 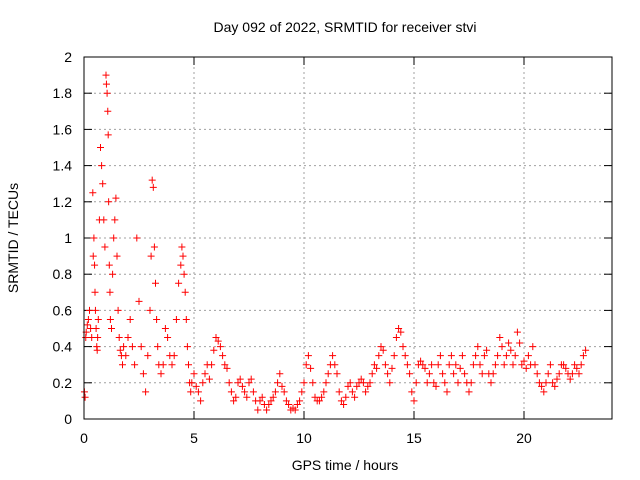 What do you see at coordinates (13, 238) in the screenshot?
I see `y-axis-label: SRMTID / TECUs` at bounding box center [13, 238].